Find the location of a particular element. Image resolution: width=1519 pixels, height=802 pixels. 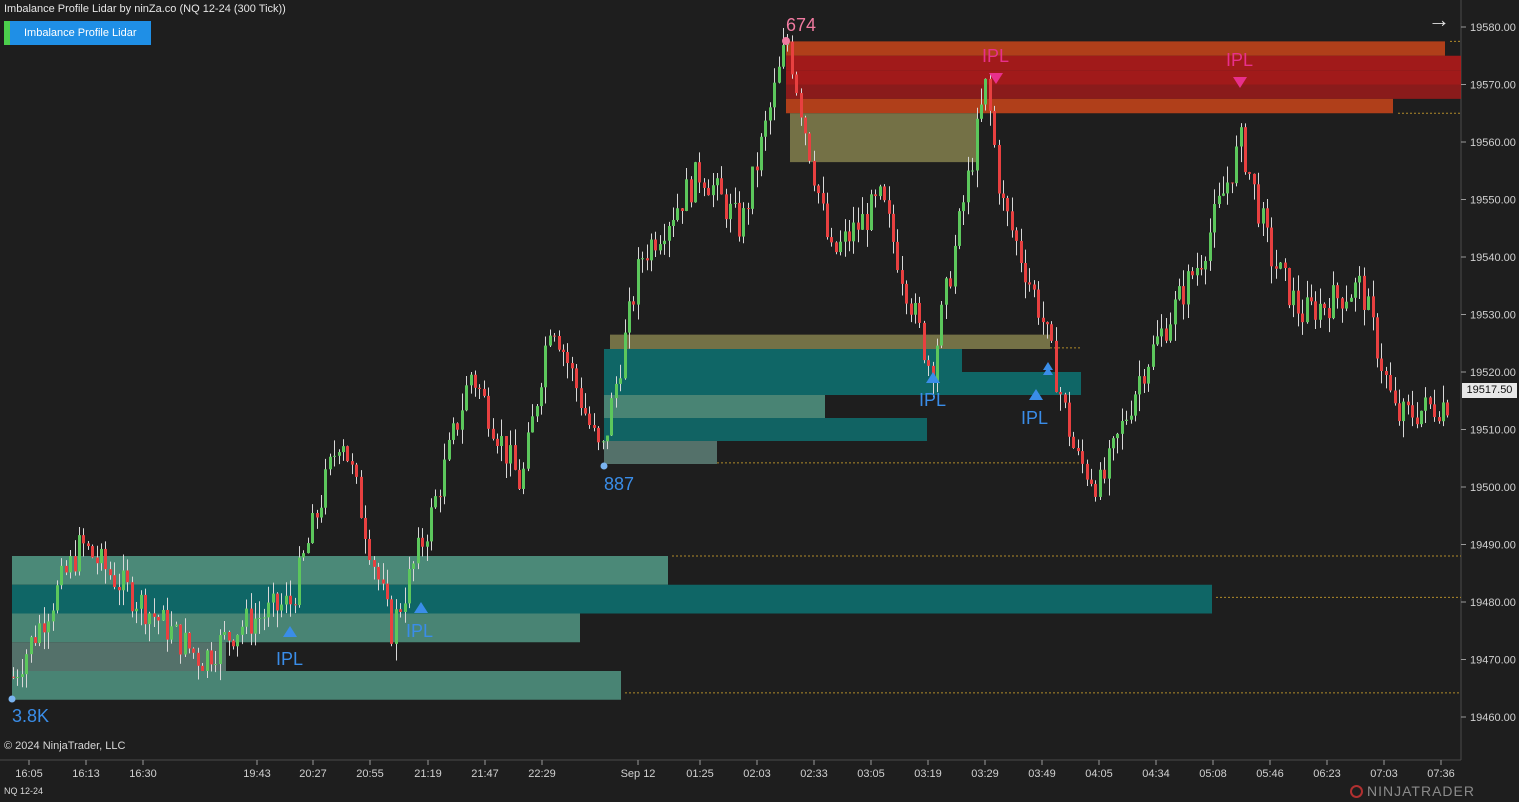

arrow-right-icon: → is located at coordinates (1439, 19).